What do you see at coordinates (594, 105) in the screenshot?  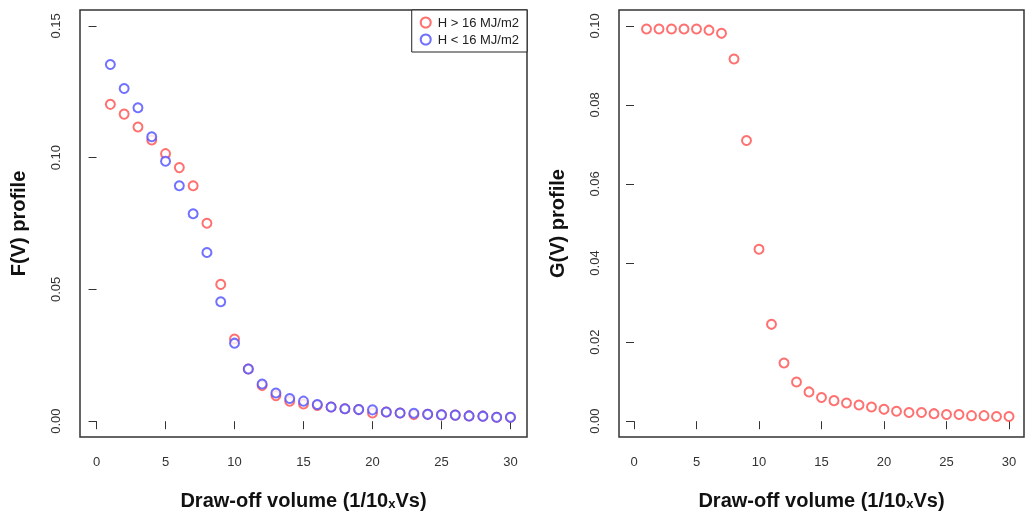 I see `y-tick-label: 0.08` at bounding box center [594, 105].